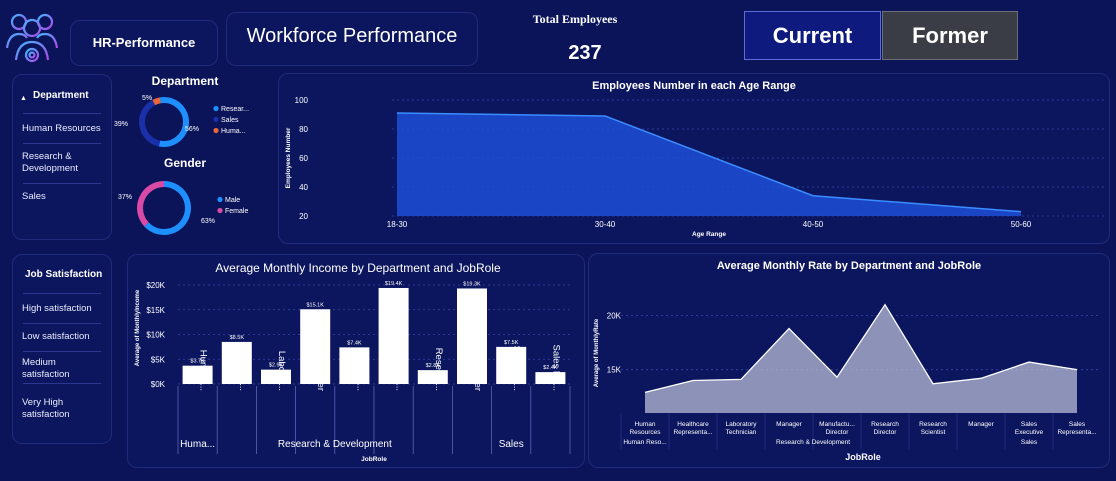 This screenshot has height=481, width=1116. What do you see at coordinates (861, 358) in the screenshot?
I see `area-fill` at bounding box center [861, 358].